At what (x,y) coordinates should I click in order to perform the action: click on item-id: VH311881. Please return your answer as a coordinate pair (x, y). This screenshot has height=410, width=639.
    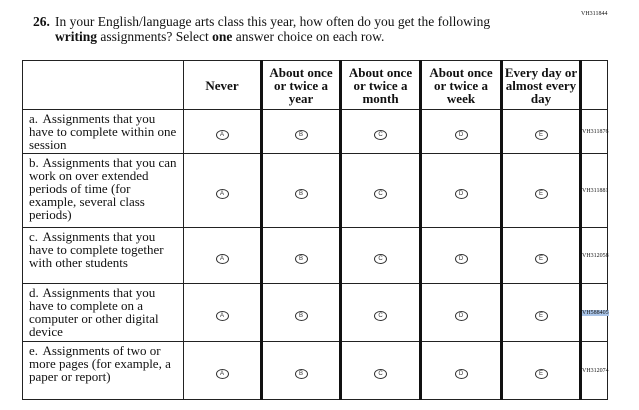
    Looking at the image, I should click on (595, 190).